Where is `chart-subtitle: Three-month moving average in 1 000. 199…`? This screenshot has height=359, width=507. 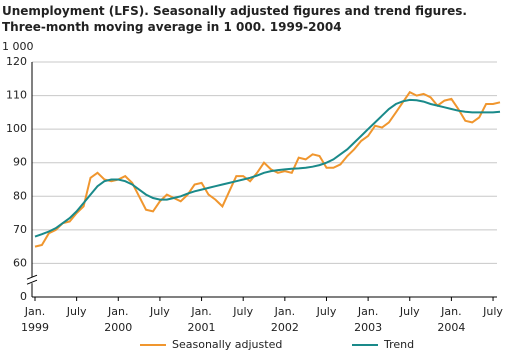
chart-subtitle: Three-month moving average in 1 000. 199… is located at coordinates (172, 27).